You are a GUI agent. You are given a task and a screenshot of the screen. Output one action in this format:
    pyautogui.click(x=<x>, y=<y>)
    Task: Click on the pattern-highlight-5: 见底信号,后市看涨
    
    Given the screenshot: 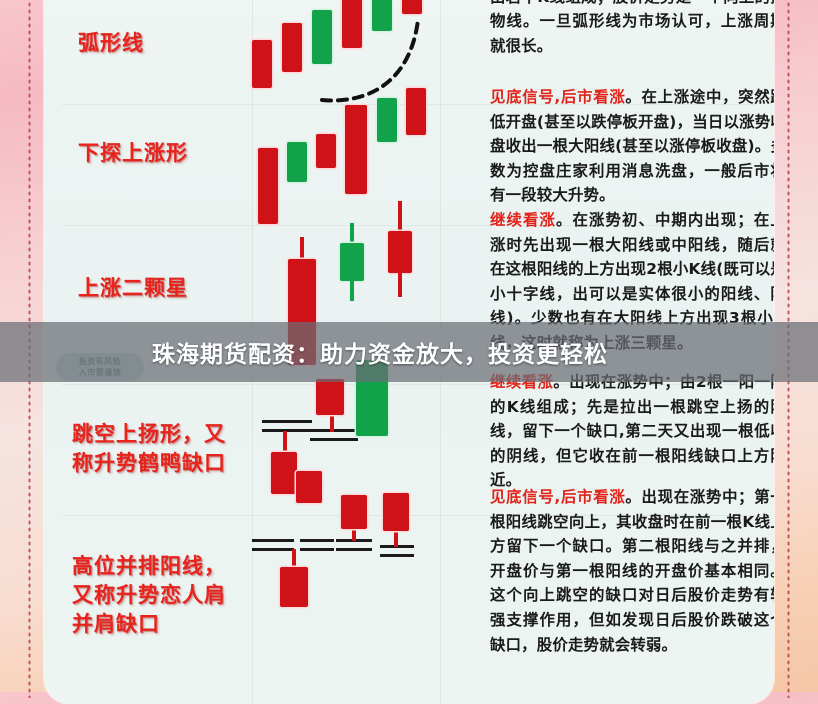 What is the action you would take?
    pyautogui.click(x=558, y=497)
    